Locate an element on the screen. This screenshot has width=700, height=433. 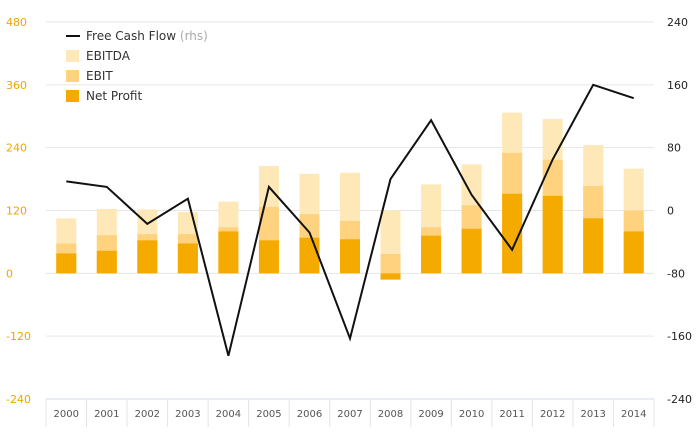
y-right-tick-label-2: -80 is located at coordinates (676, 273).